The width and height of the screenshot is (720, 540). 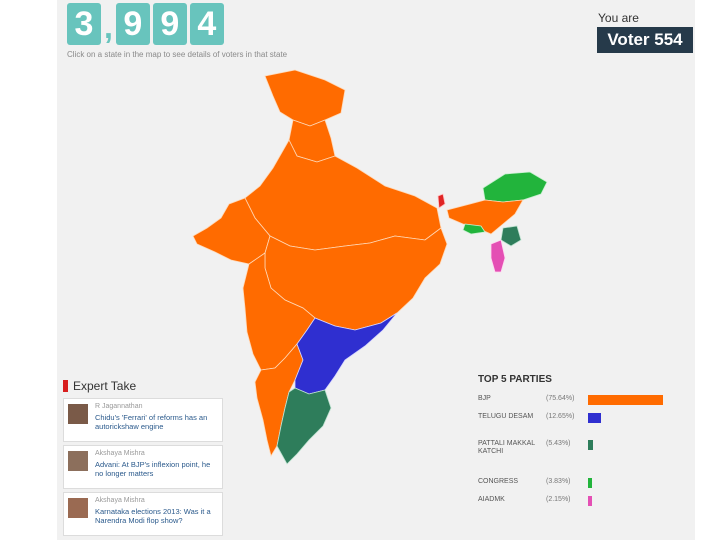 What do you see at coordinates (343, 195) in the screenshot?
I see `state-north-block` at bounding box center [343, 195].